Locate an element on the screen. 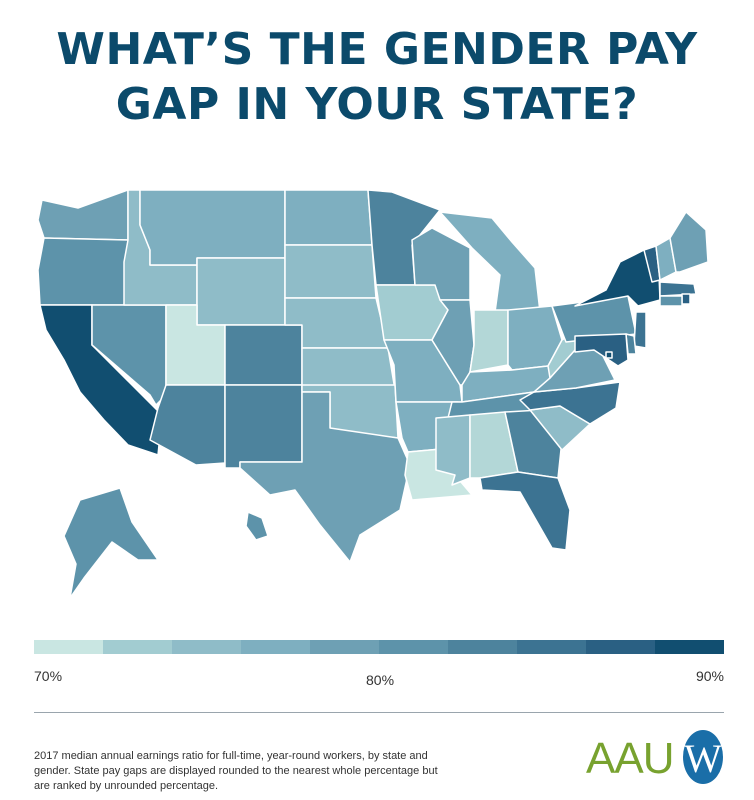 The height and width of the screenshot is (800, 754). state-dc is located at coordinates (609, 355).